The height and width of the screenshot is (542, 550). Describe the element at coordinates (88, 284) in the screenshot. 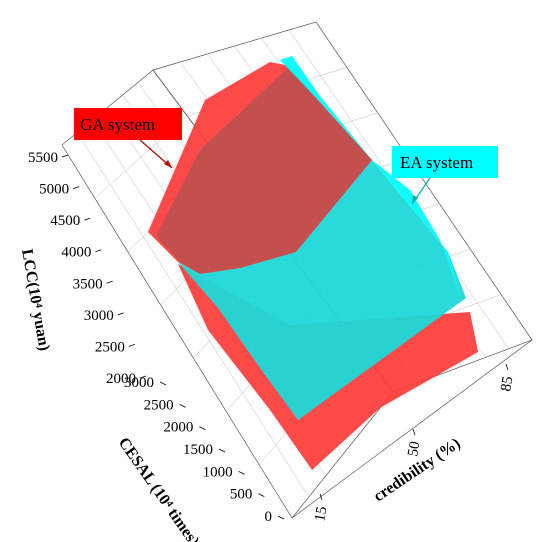

I see `z-tick-label: 3500` at that location.